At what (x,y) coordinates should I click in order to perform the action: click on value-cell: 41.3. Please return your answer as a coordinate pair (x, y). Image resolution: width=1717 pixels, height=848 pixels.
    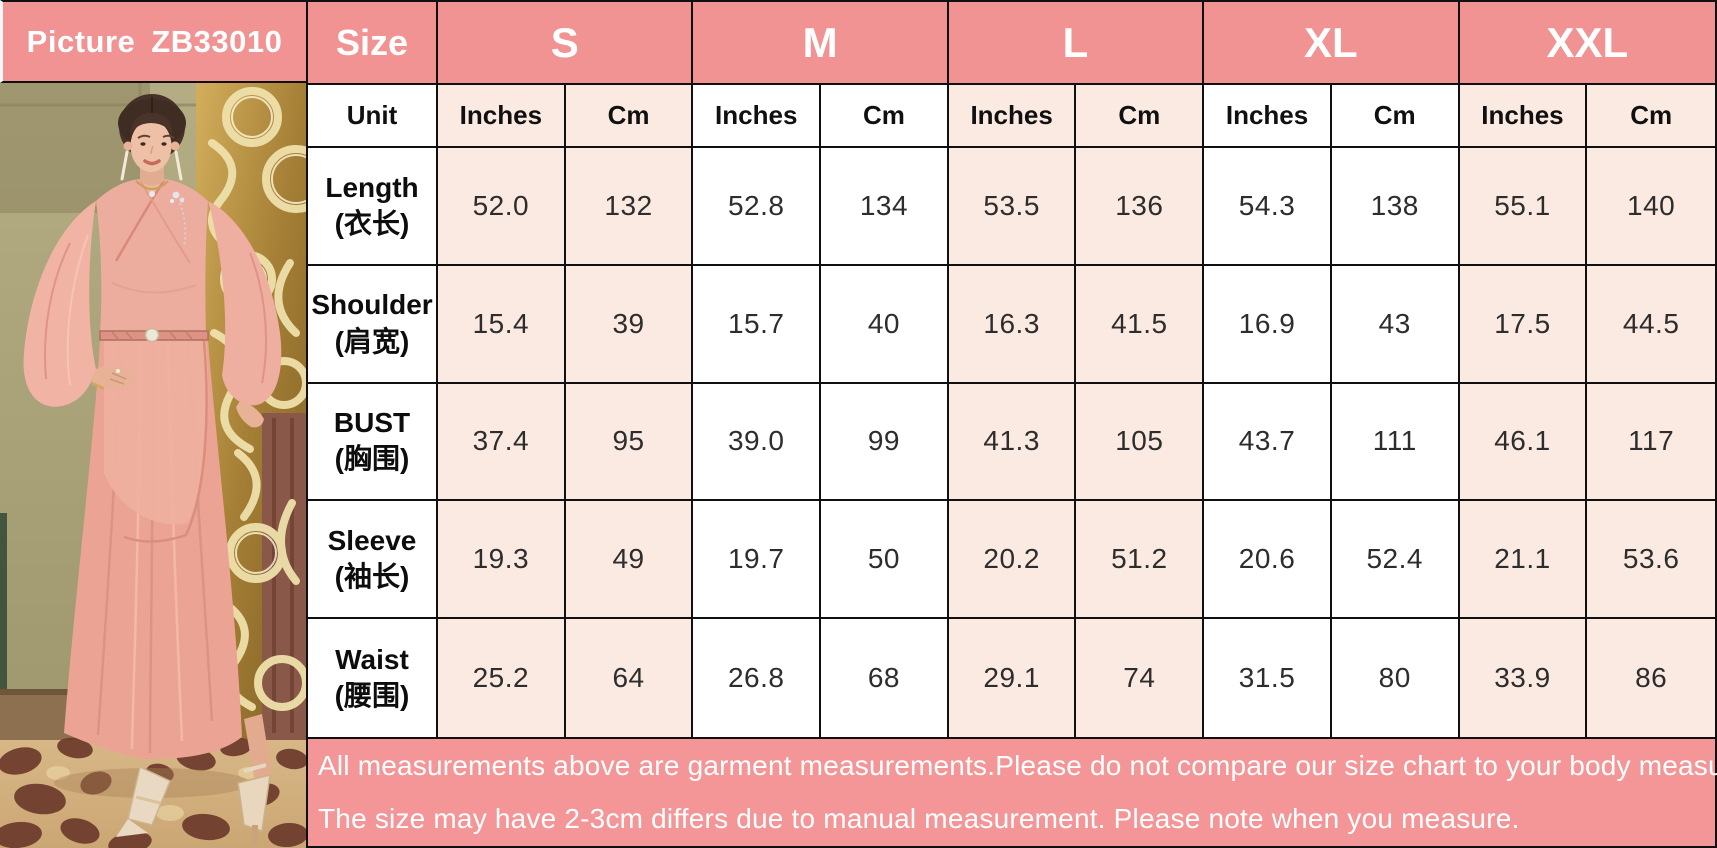
    Looking at the image, I should click on (1012, 442).